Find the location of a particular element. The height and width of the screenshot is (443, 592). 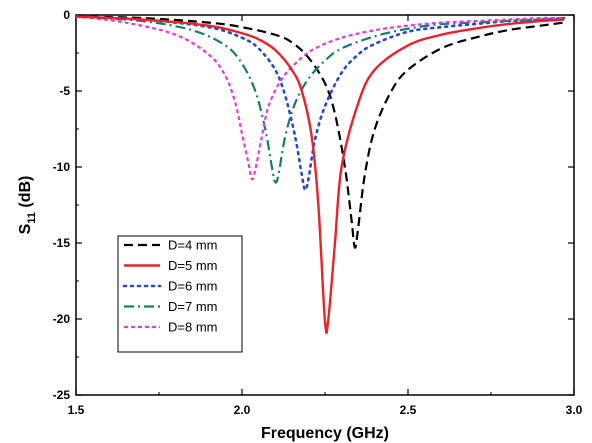

x-tick-label: 2.0 is located at coordinates (242, 410).